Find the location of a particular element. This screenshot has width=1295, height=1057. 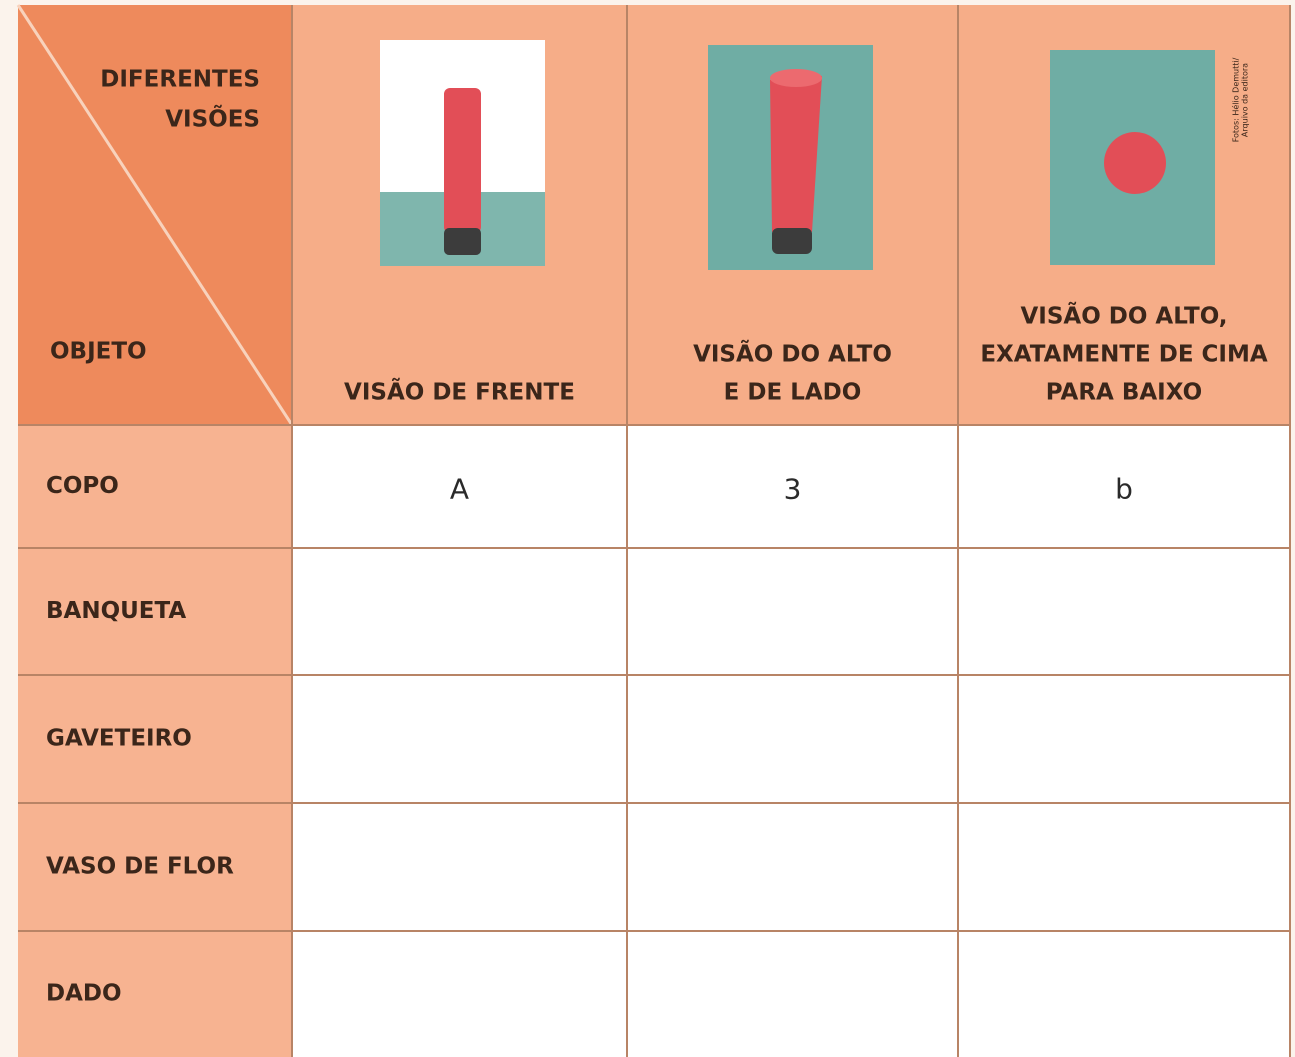

column-header: VISÃO DE FRENTE is located at coordinates (459, 392).